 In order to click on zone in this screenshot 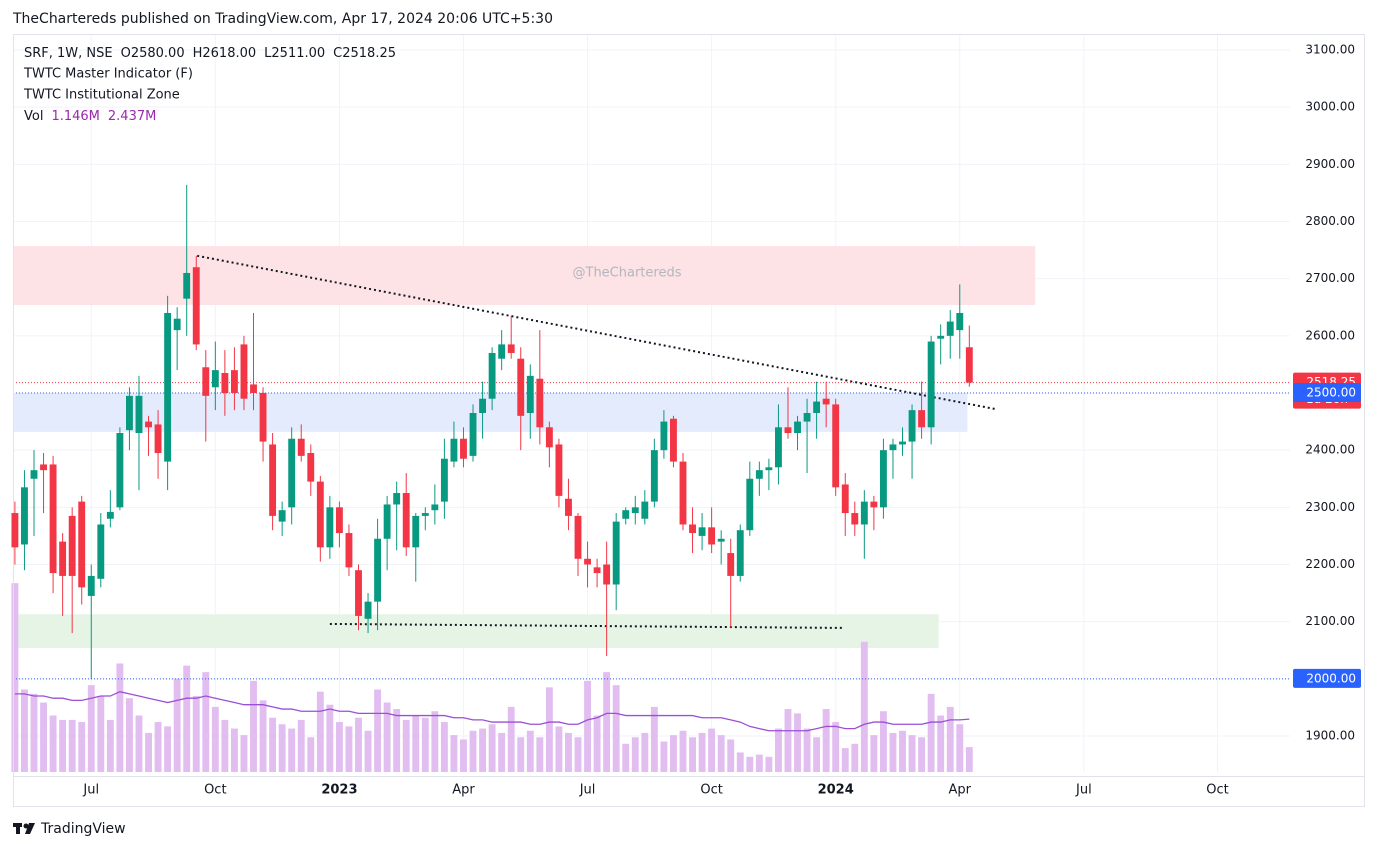, I will do `click(476, 631)`.